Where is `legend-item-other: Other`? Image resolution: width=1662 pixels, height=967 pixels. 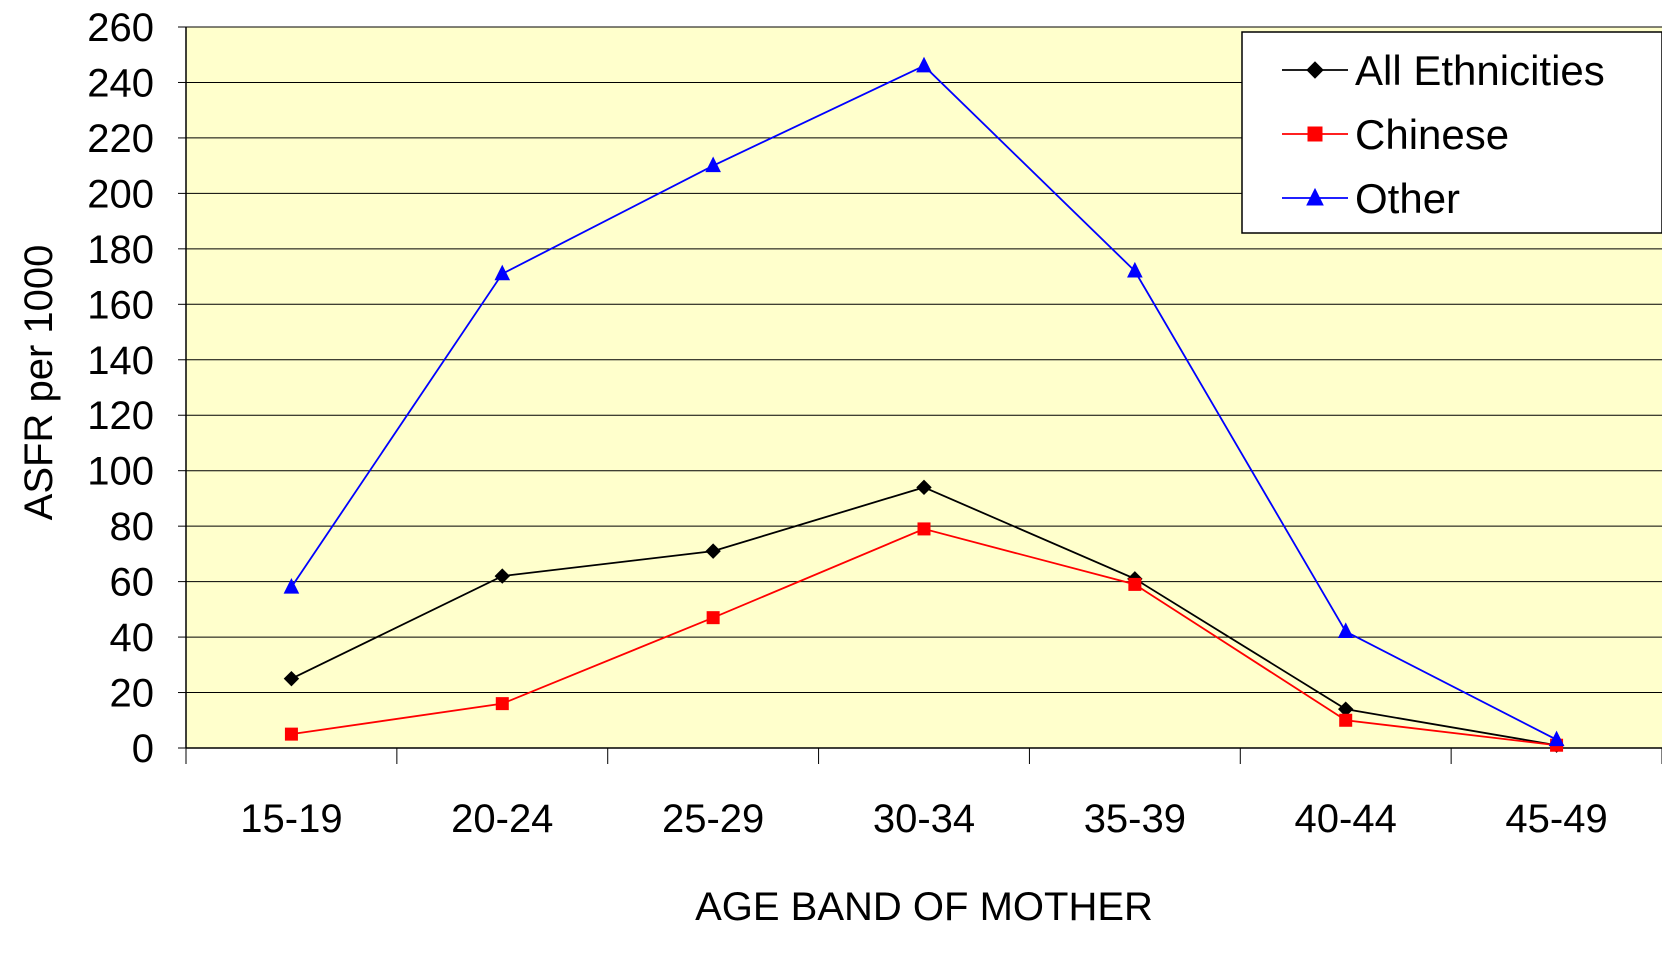 legend-item-other: Other is located at coordinates (1371, 198).